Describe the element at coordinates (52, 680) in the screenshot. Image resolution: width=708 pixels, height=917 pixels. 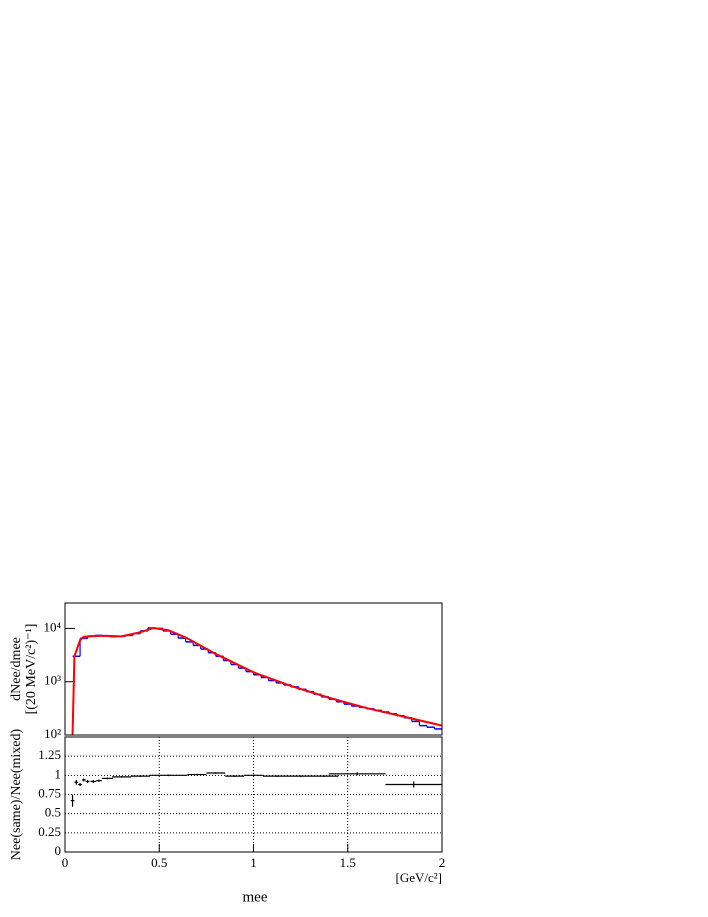
I see `y-tick-label: 10³` at that location.